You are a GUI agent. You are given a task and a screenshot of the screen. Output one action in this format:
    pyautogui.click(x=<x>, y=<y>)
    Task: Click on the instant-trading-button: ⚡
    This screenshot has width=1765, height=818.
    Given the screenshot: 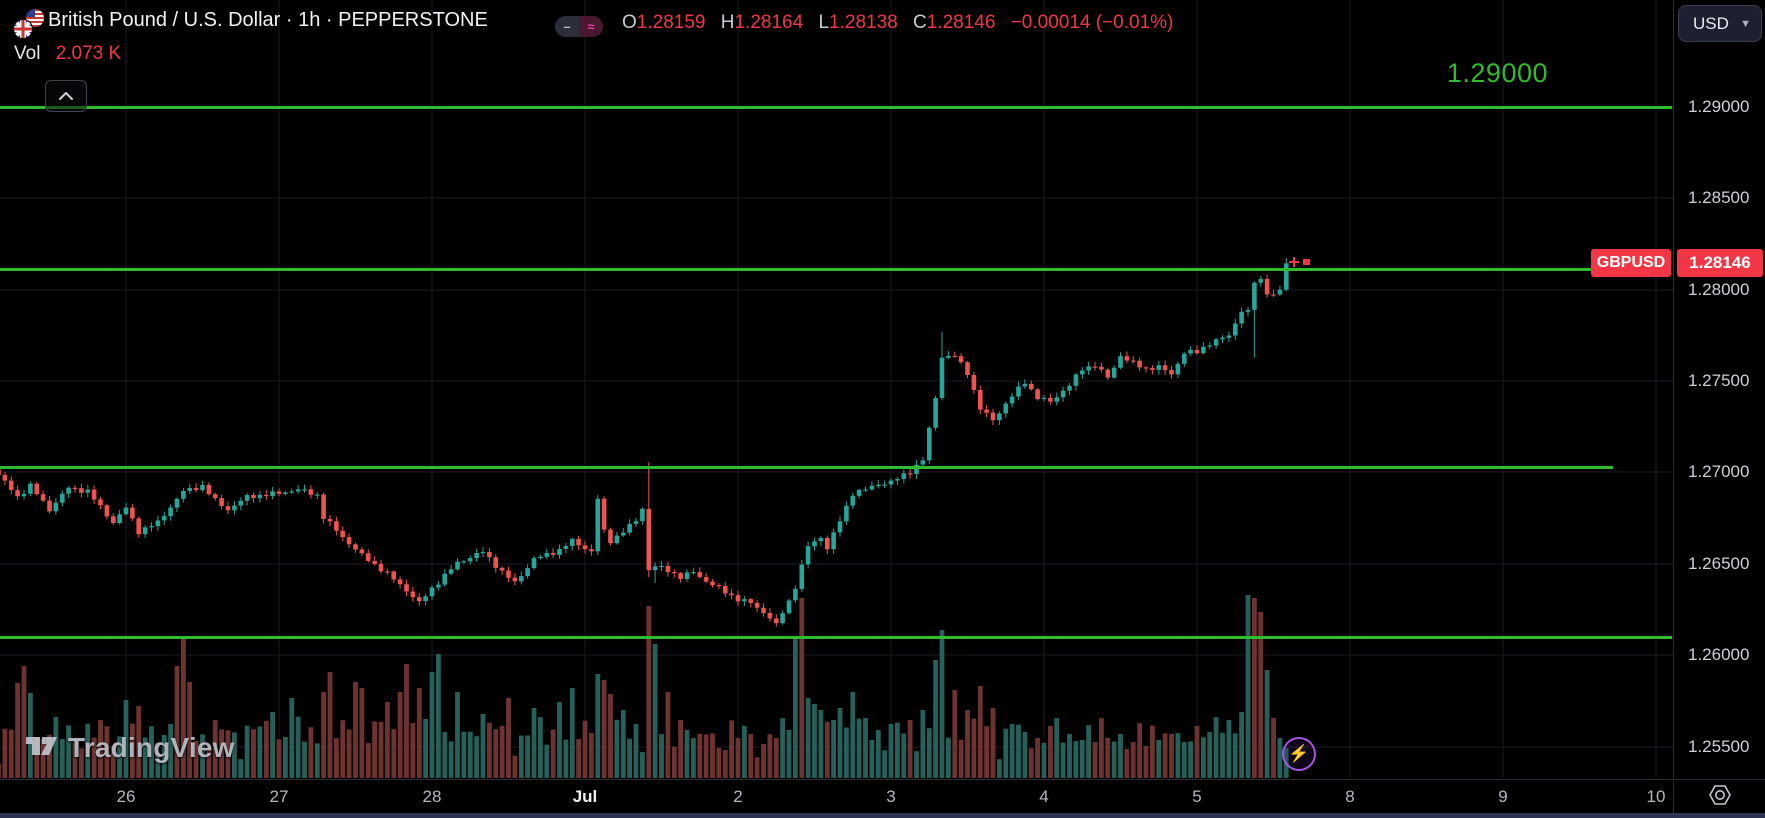 What is the action you would take?
    pyautogui.click(x=1299, y=754)
    